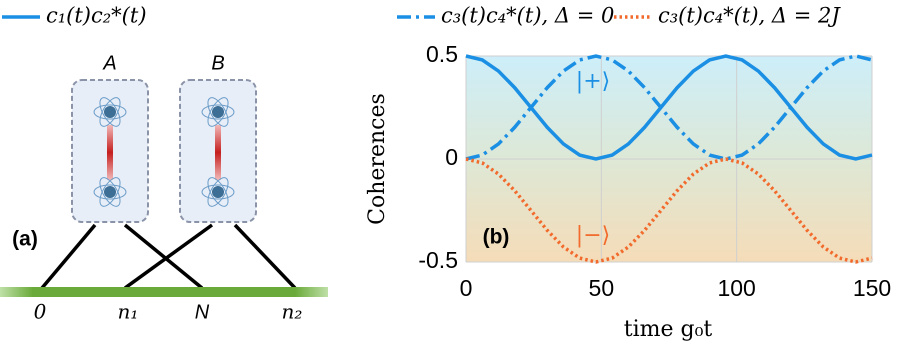  I want to click on x-tick-label: 150, so click(872, 288).